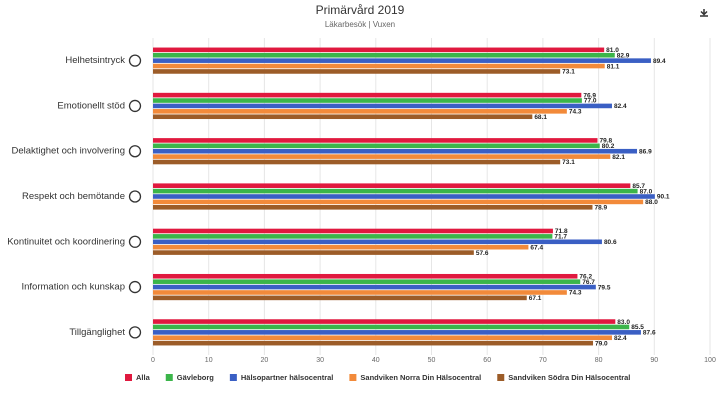 The image size is (720, 393). Describe the element at coordinates (608, 146) in the screenshot. I see `value-label: 80.2` at that location.